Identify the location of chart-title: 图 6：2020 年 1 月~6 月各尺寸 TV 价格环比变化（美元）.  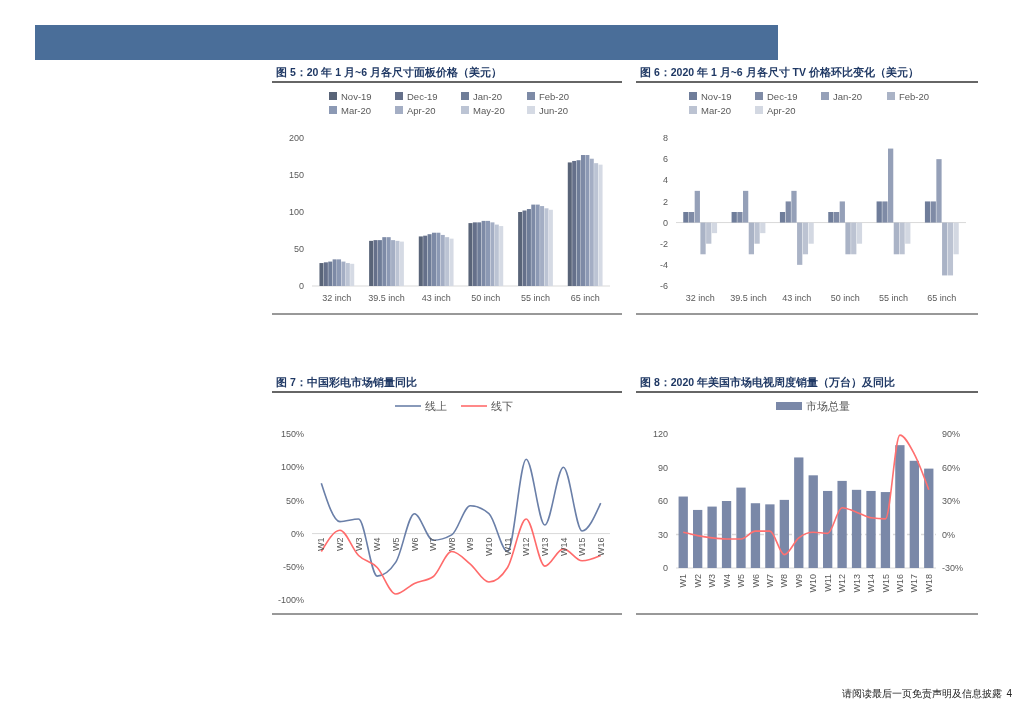
(779, 72).